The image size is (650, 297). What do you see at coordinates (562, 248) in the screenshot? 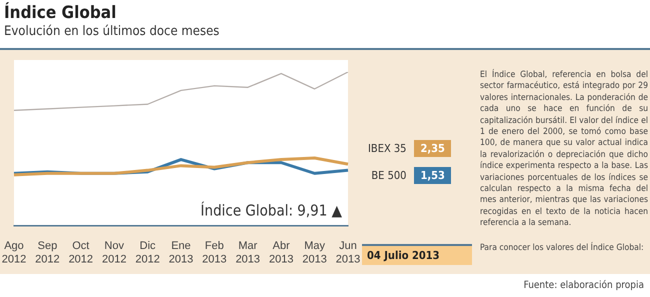
I see `text: Para conocer los valores del Índice Global:` at bounding box center [562, 248].